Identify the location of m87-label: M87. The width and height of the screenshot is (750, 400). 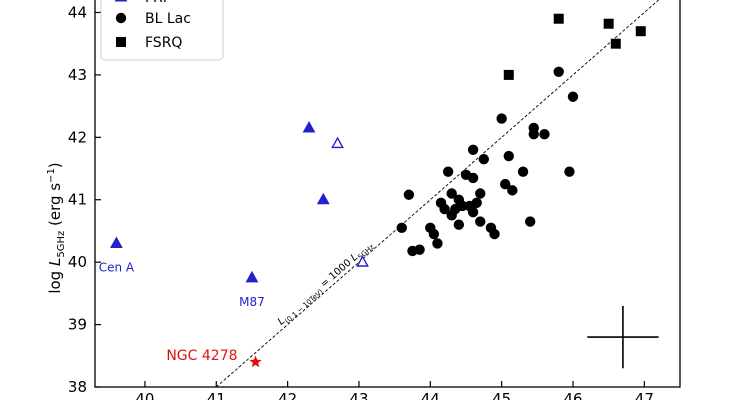
(252, 302).